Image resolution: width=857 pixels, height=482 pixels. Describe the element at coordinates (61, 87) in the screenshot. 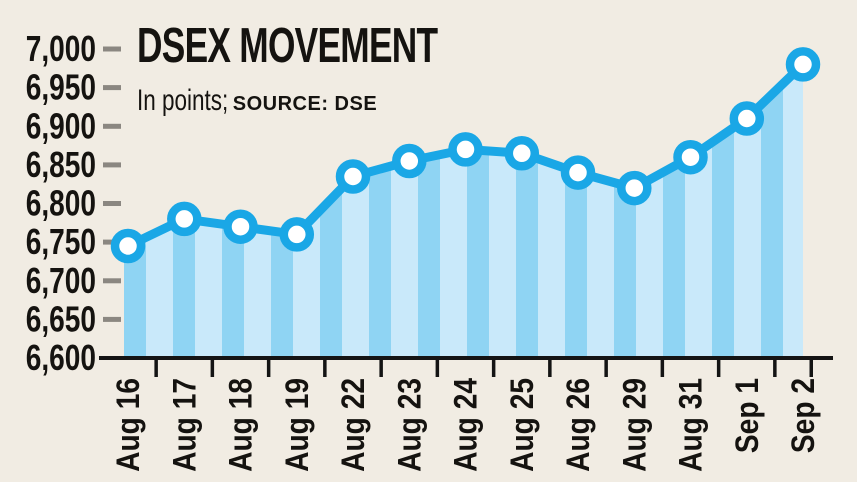

I see `y-axis-label: 6,950` at that location.